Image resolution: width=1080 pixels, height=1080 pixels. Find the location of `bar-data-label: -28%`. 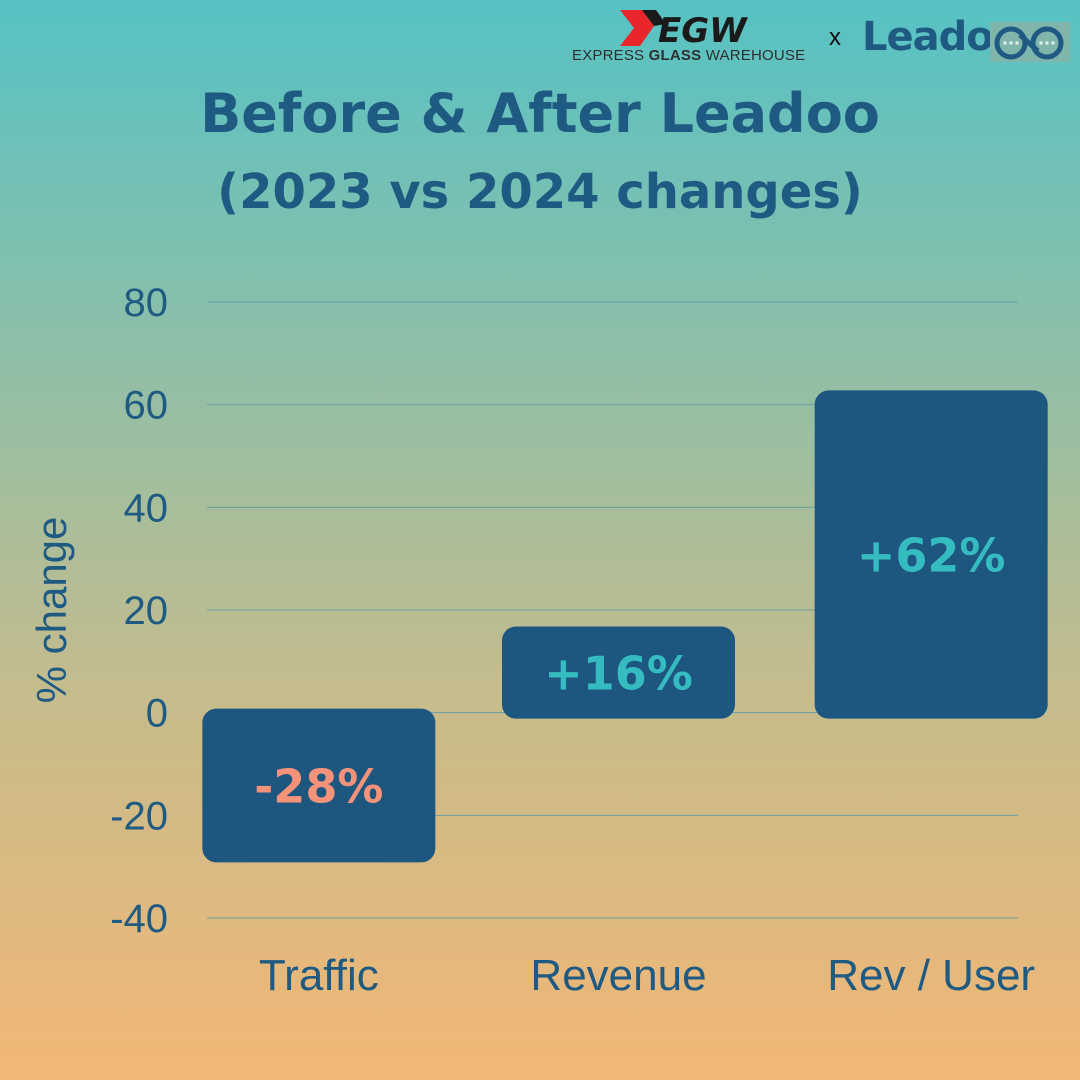

bar-data-label: -28% is located at coordinates (318, 787).